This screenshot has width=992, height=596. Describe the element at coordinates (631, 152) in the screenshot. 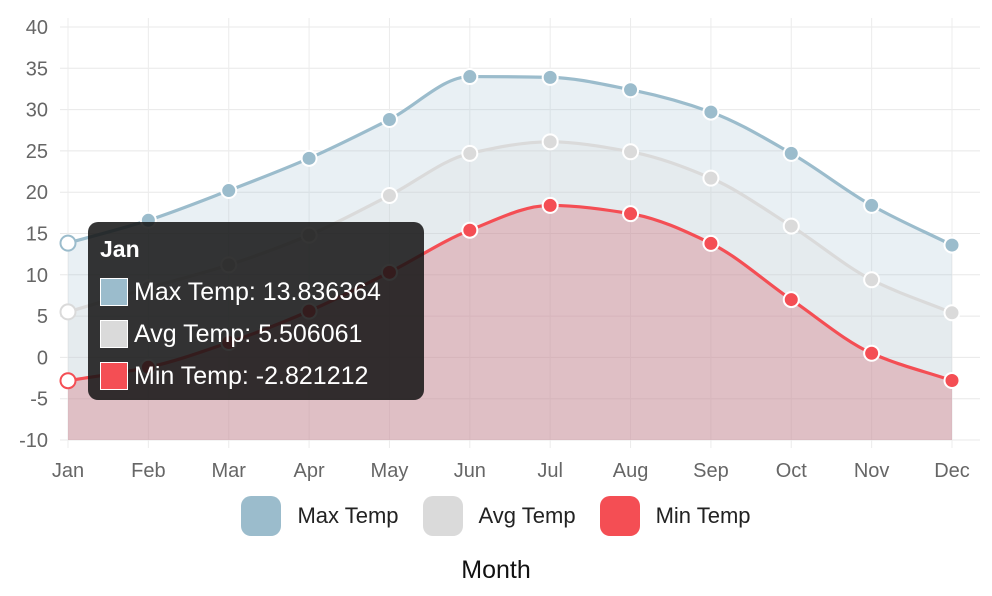

I see `point-avg-temp-aug` at that location.